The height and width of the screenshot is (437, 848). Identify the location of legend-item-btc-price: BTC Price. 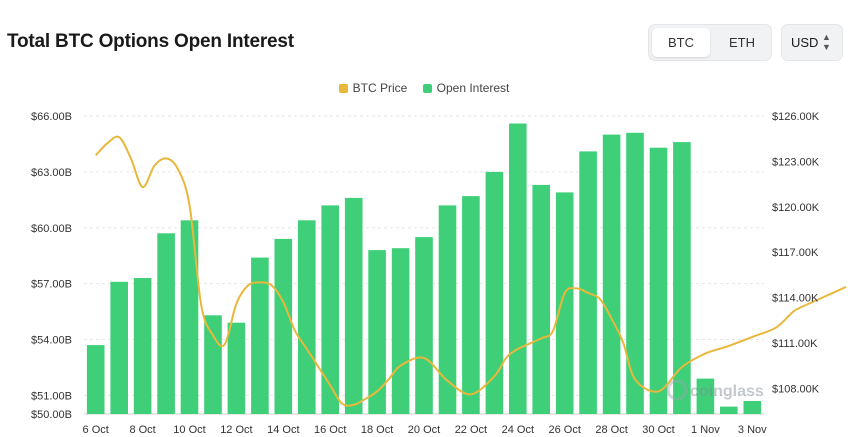
(373, 88).